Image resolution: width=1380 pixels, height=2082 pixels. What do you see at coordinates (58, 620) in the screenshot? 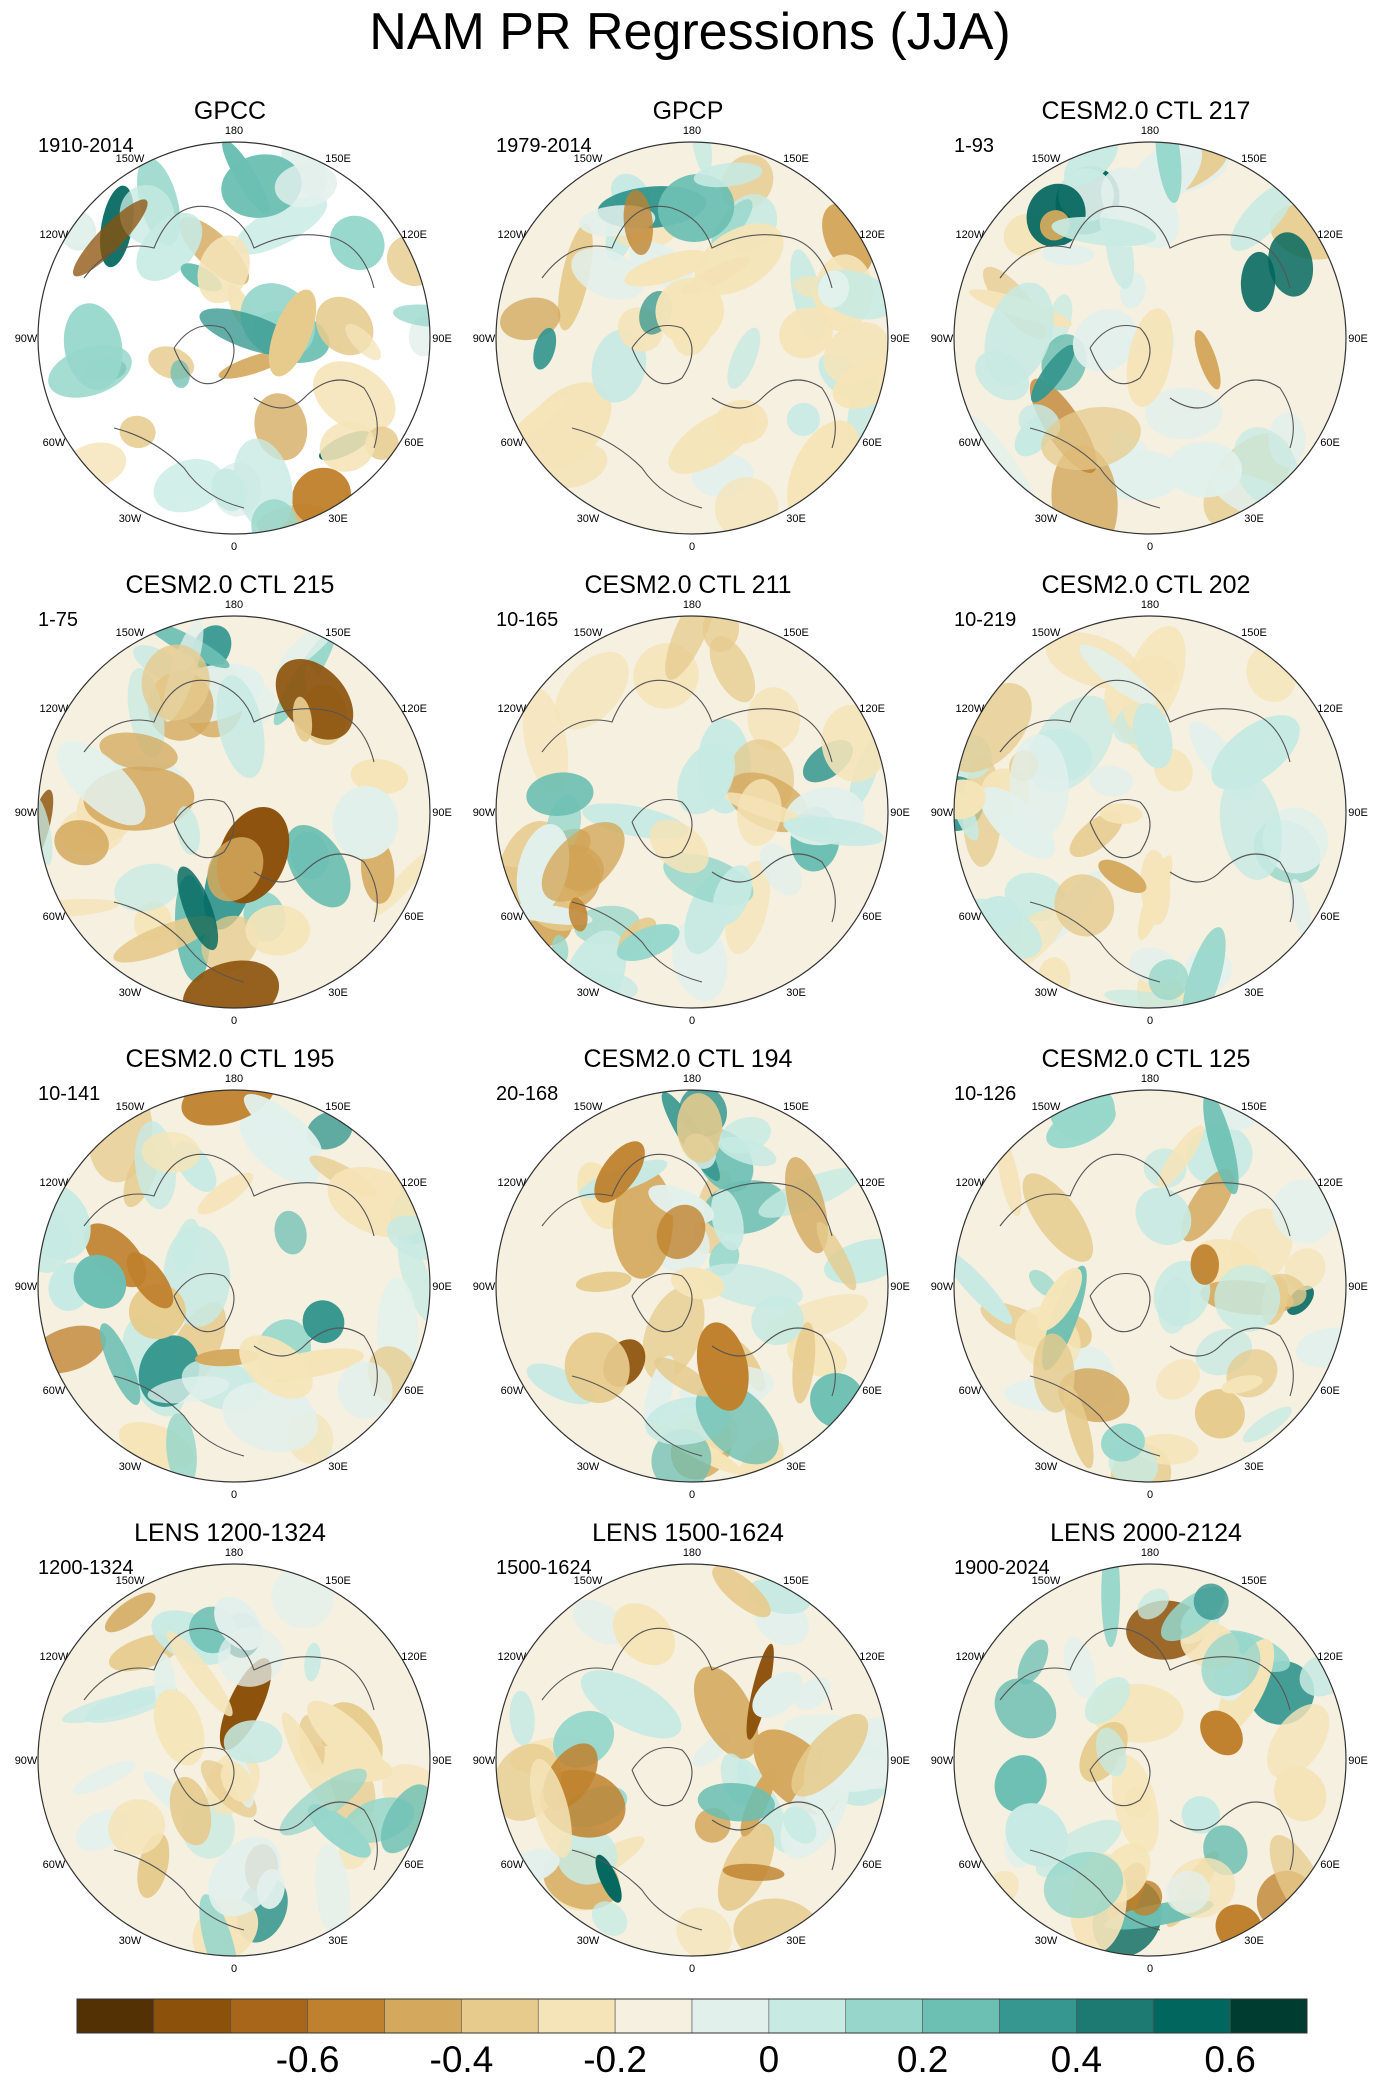
I see `panel-period: 1-75` at bounding box center [58, 620].